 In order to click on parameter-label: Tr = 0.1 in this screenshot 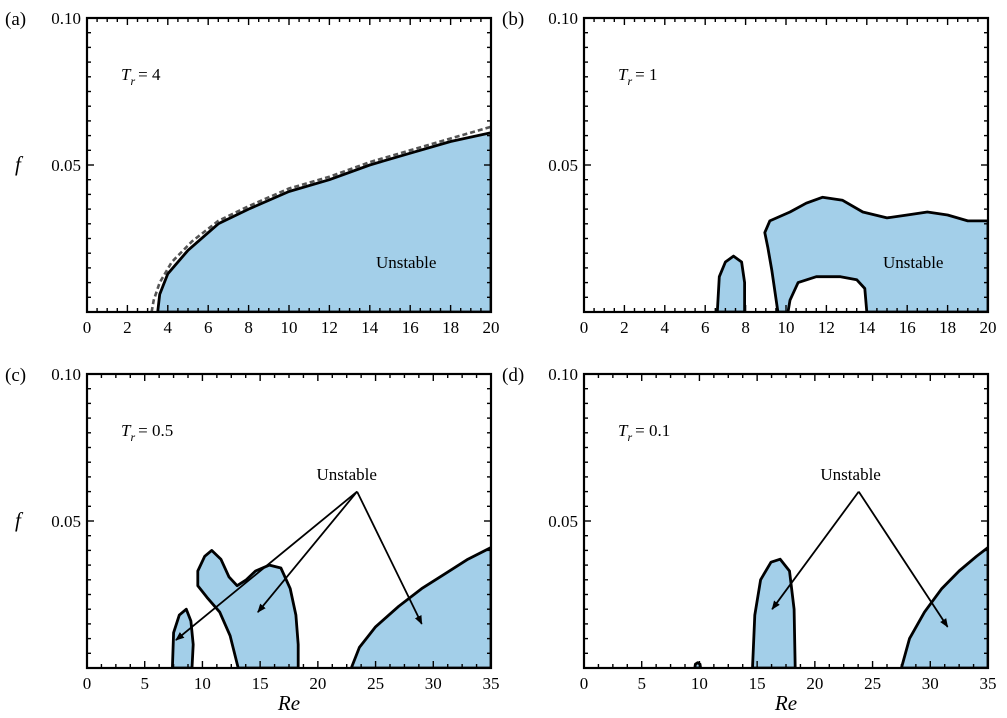, I will do `click(644, 432)`.